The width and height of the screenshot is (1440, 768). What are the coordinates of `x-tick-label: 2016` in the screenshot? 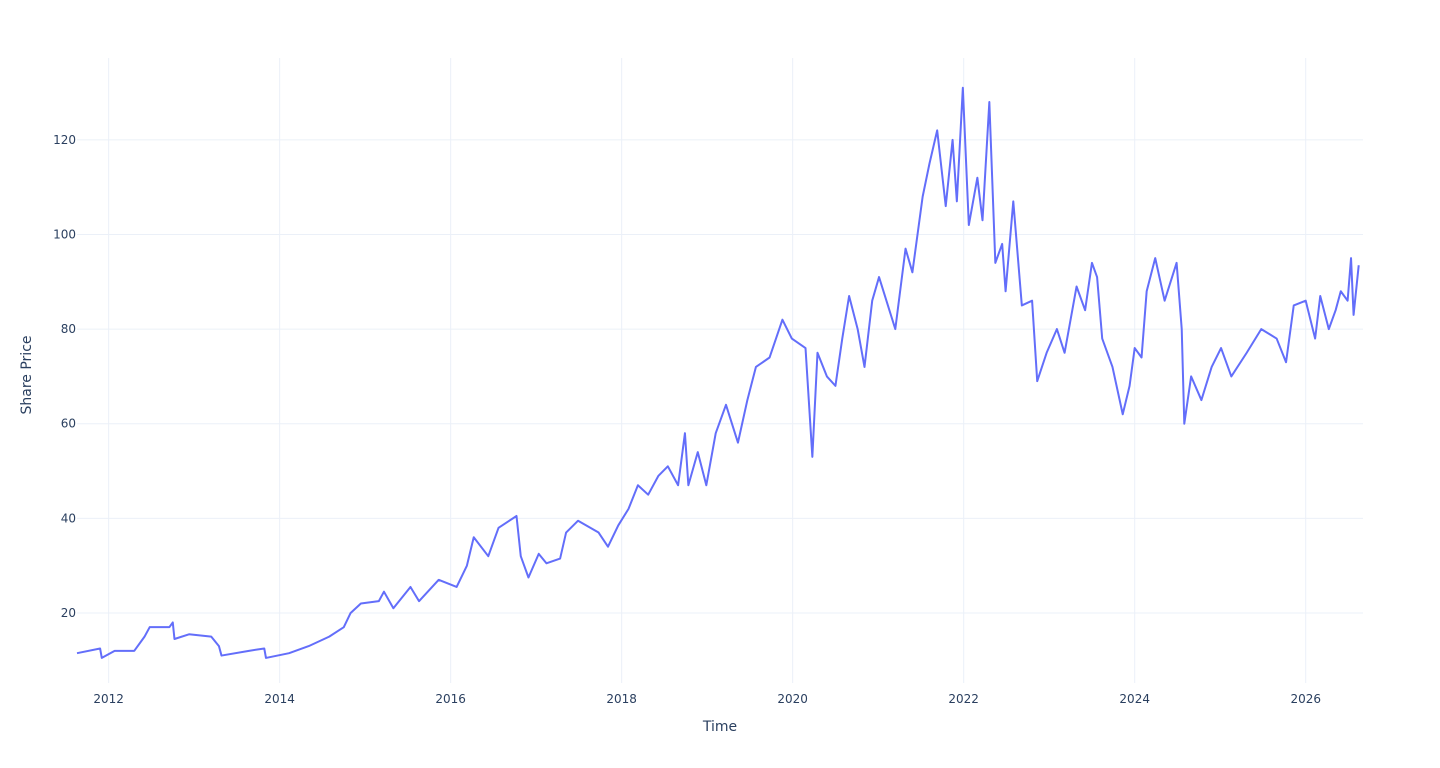 It's located at (450, 699).